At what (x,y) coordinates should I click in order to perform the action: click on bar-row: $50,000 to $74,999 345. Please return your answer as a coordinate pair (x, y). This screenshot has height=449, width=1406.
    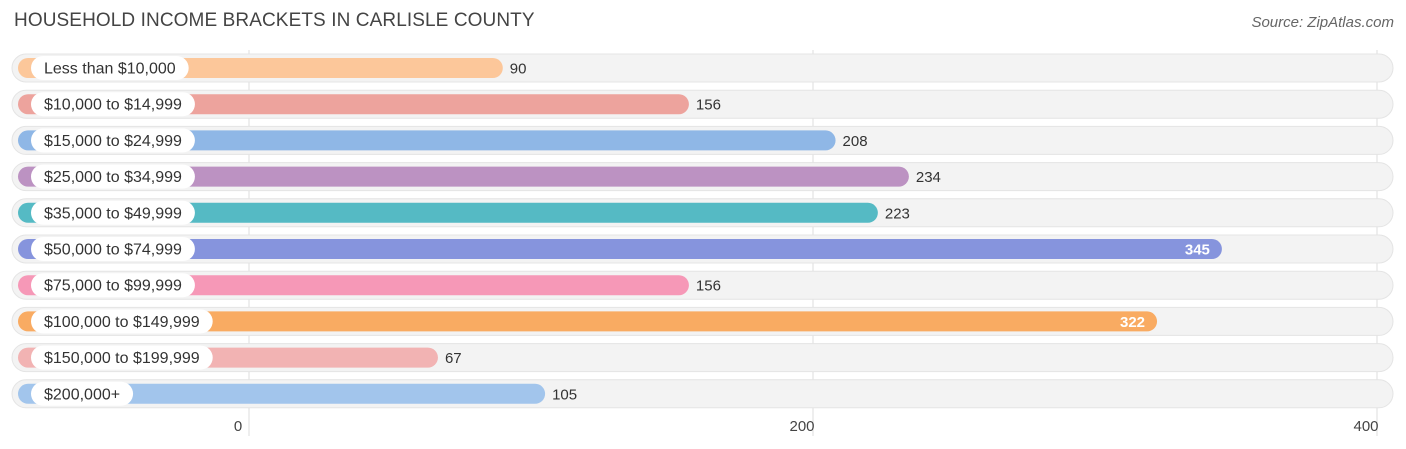
    Looking at the image, I should click on (702, 249).